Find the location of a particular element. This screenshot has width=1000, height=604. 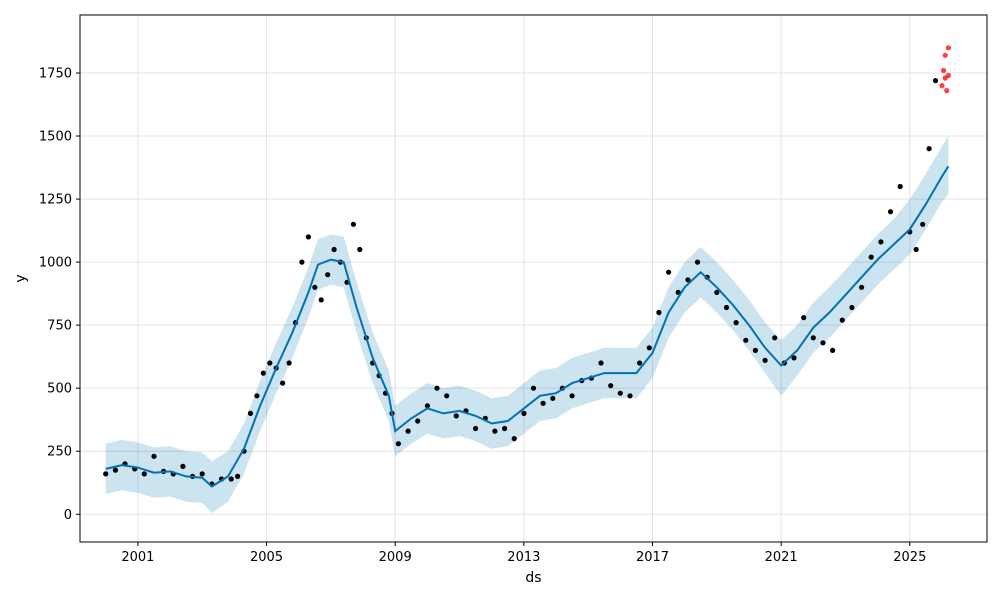

x-tick-label: 2005 is located at coordinates (266, 557).